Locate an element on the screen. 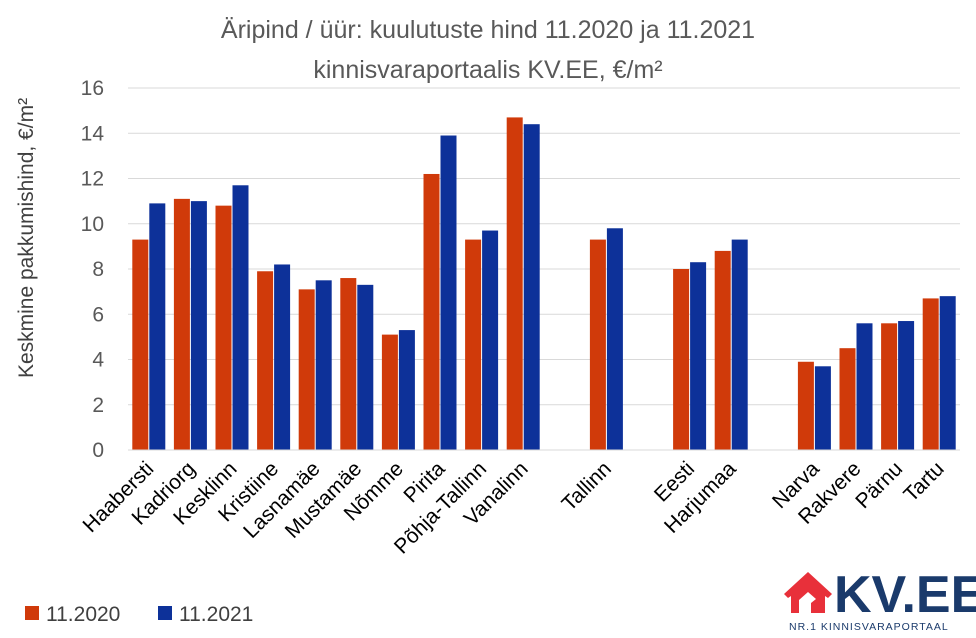 This screenshot has width=976, height=638. y-axis-ticks: 0 2 4 6 8 10 12 14 16 is located at coordinates (93, 269).